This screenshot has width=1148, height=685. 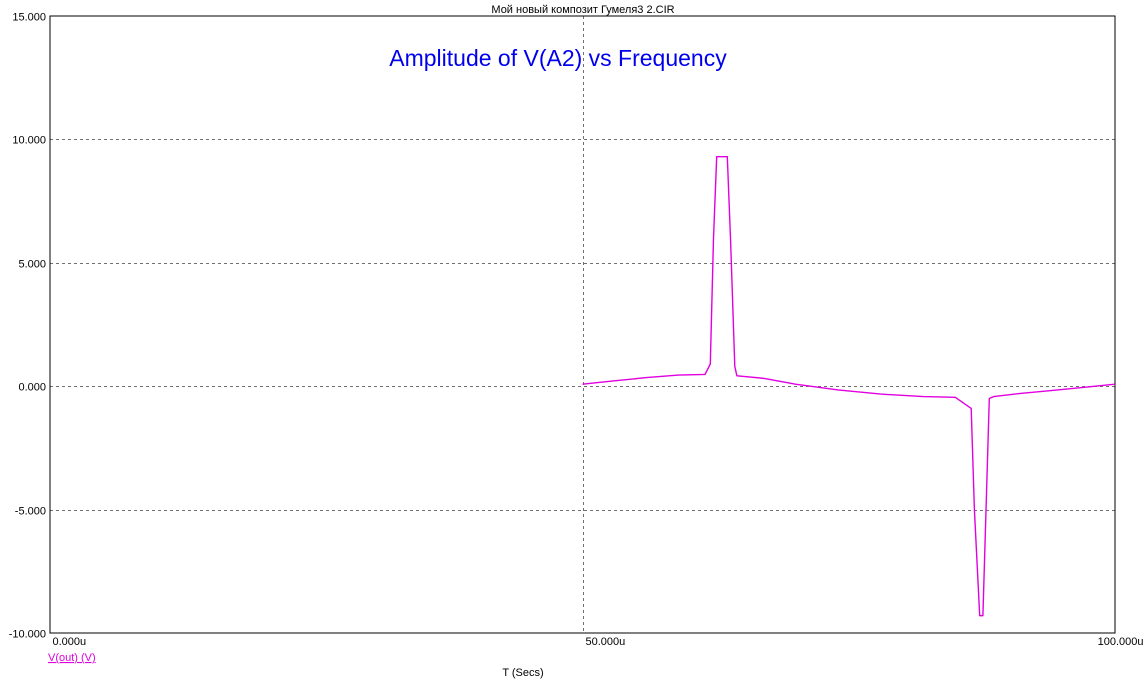 I want to click on y-tick-label: -10.000, so click(x=27, y=635).